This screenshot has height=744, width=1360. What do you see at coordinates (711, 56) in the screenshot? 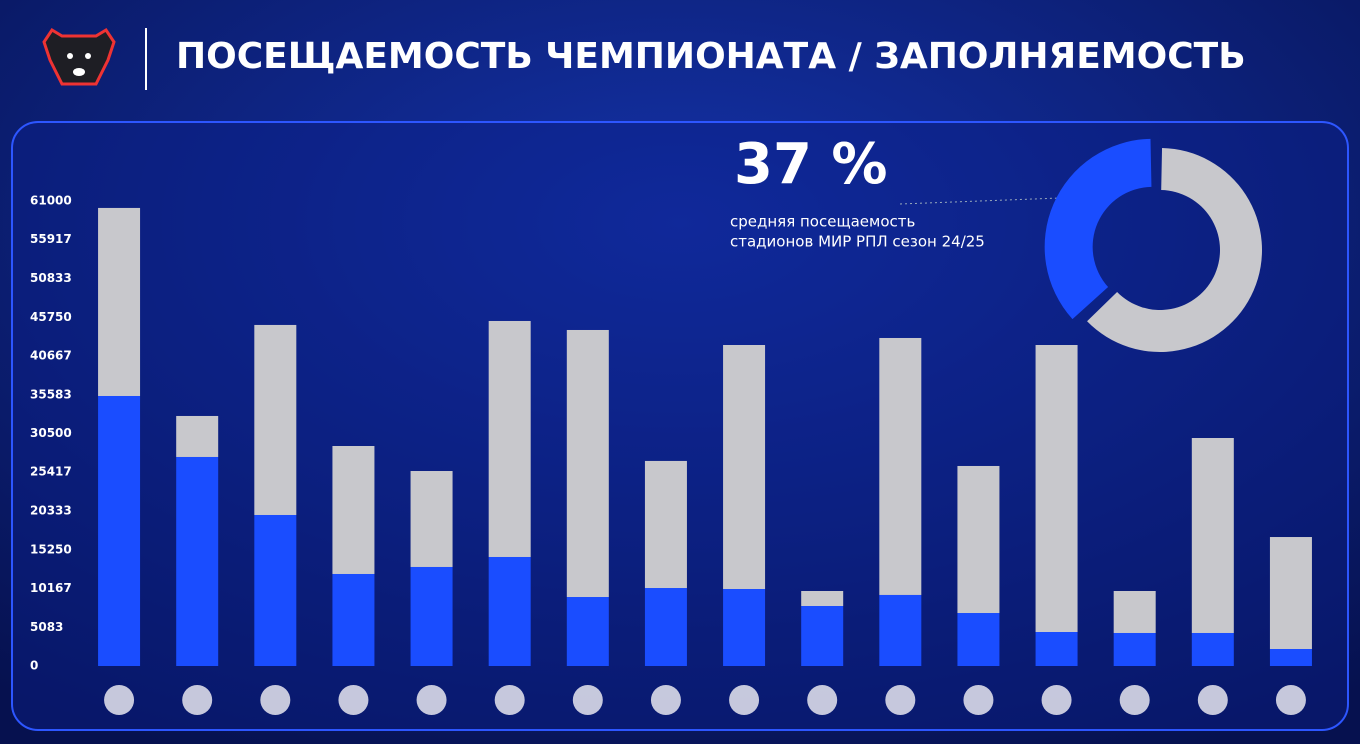
I see `page-title: ПОСЕЩАЕМОСТЬ ЧЕМПИОНАТА / ЗАПОЛНЯЕМОСТЬ` at bounding box center [711, 56].